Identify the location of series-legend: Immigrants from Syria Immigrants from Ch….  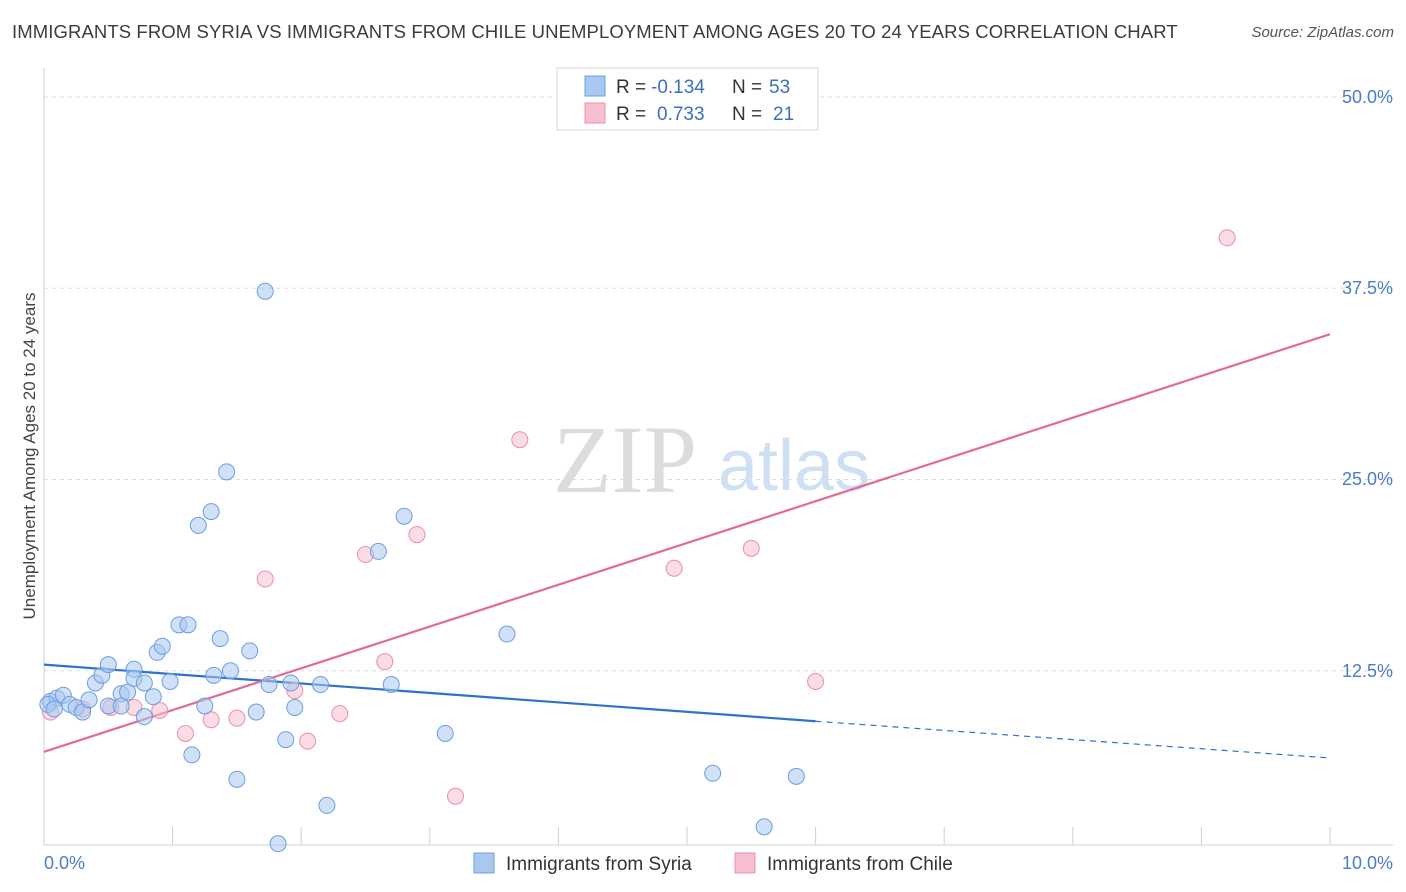
(713, 863).